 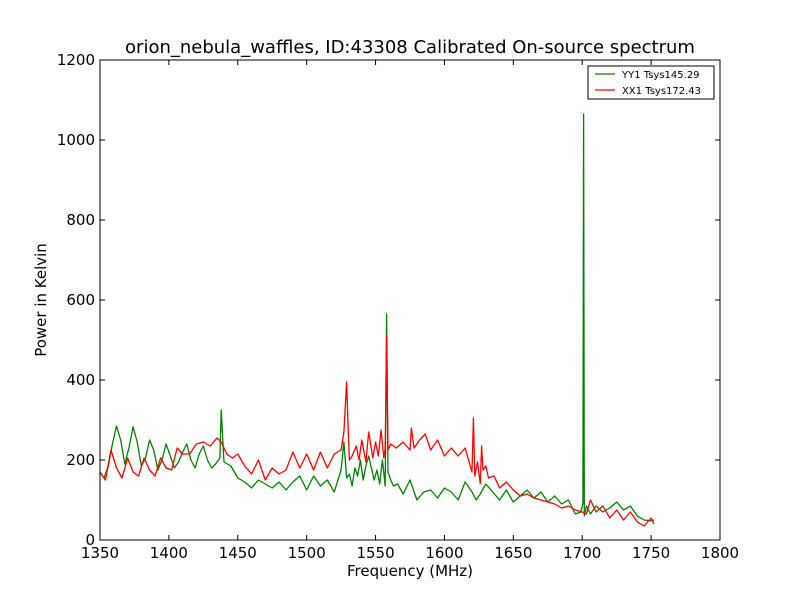 What do you see at coordinates (90, 540) in the screenshot?
I see `y-tick-label: 0` at bounding box center [90, 540].